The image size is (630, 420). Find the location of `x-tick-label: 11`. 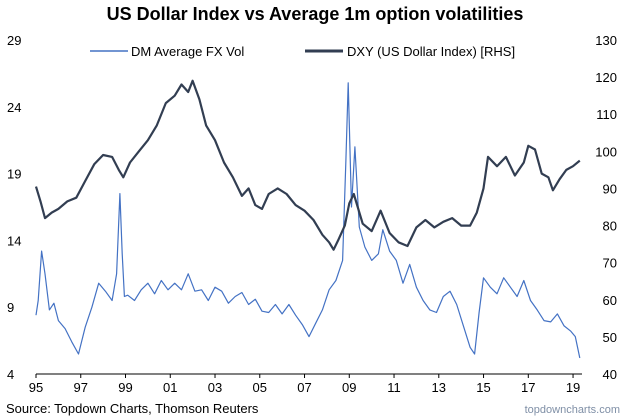

x-tick-label: 11 is located at coordinates (394, 387).